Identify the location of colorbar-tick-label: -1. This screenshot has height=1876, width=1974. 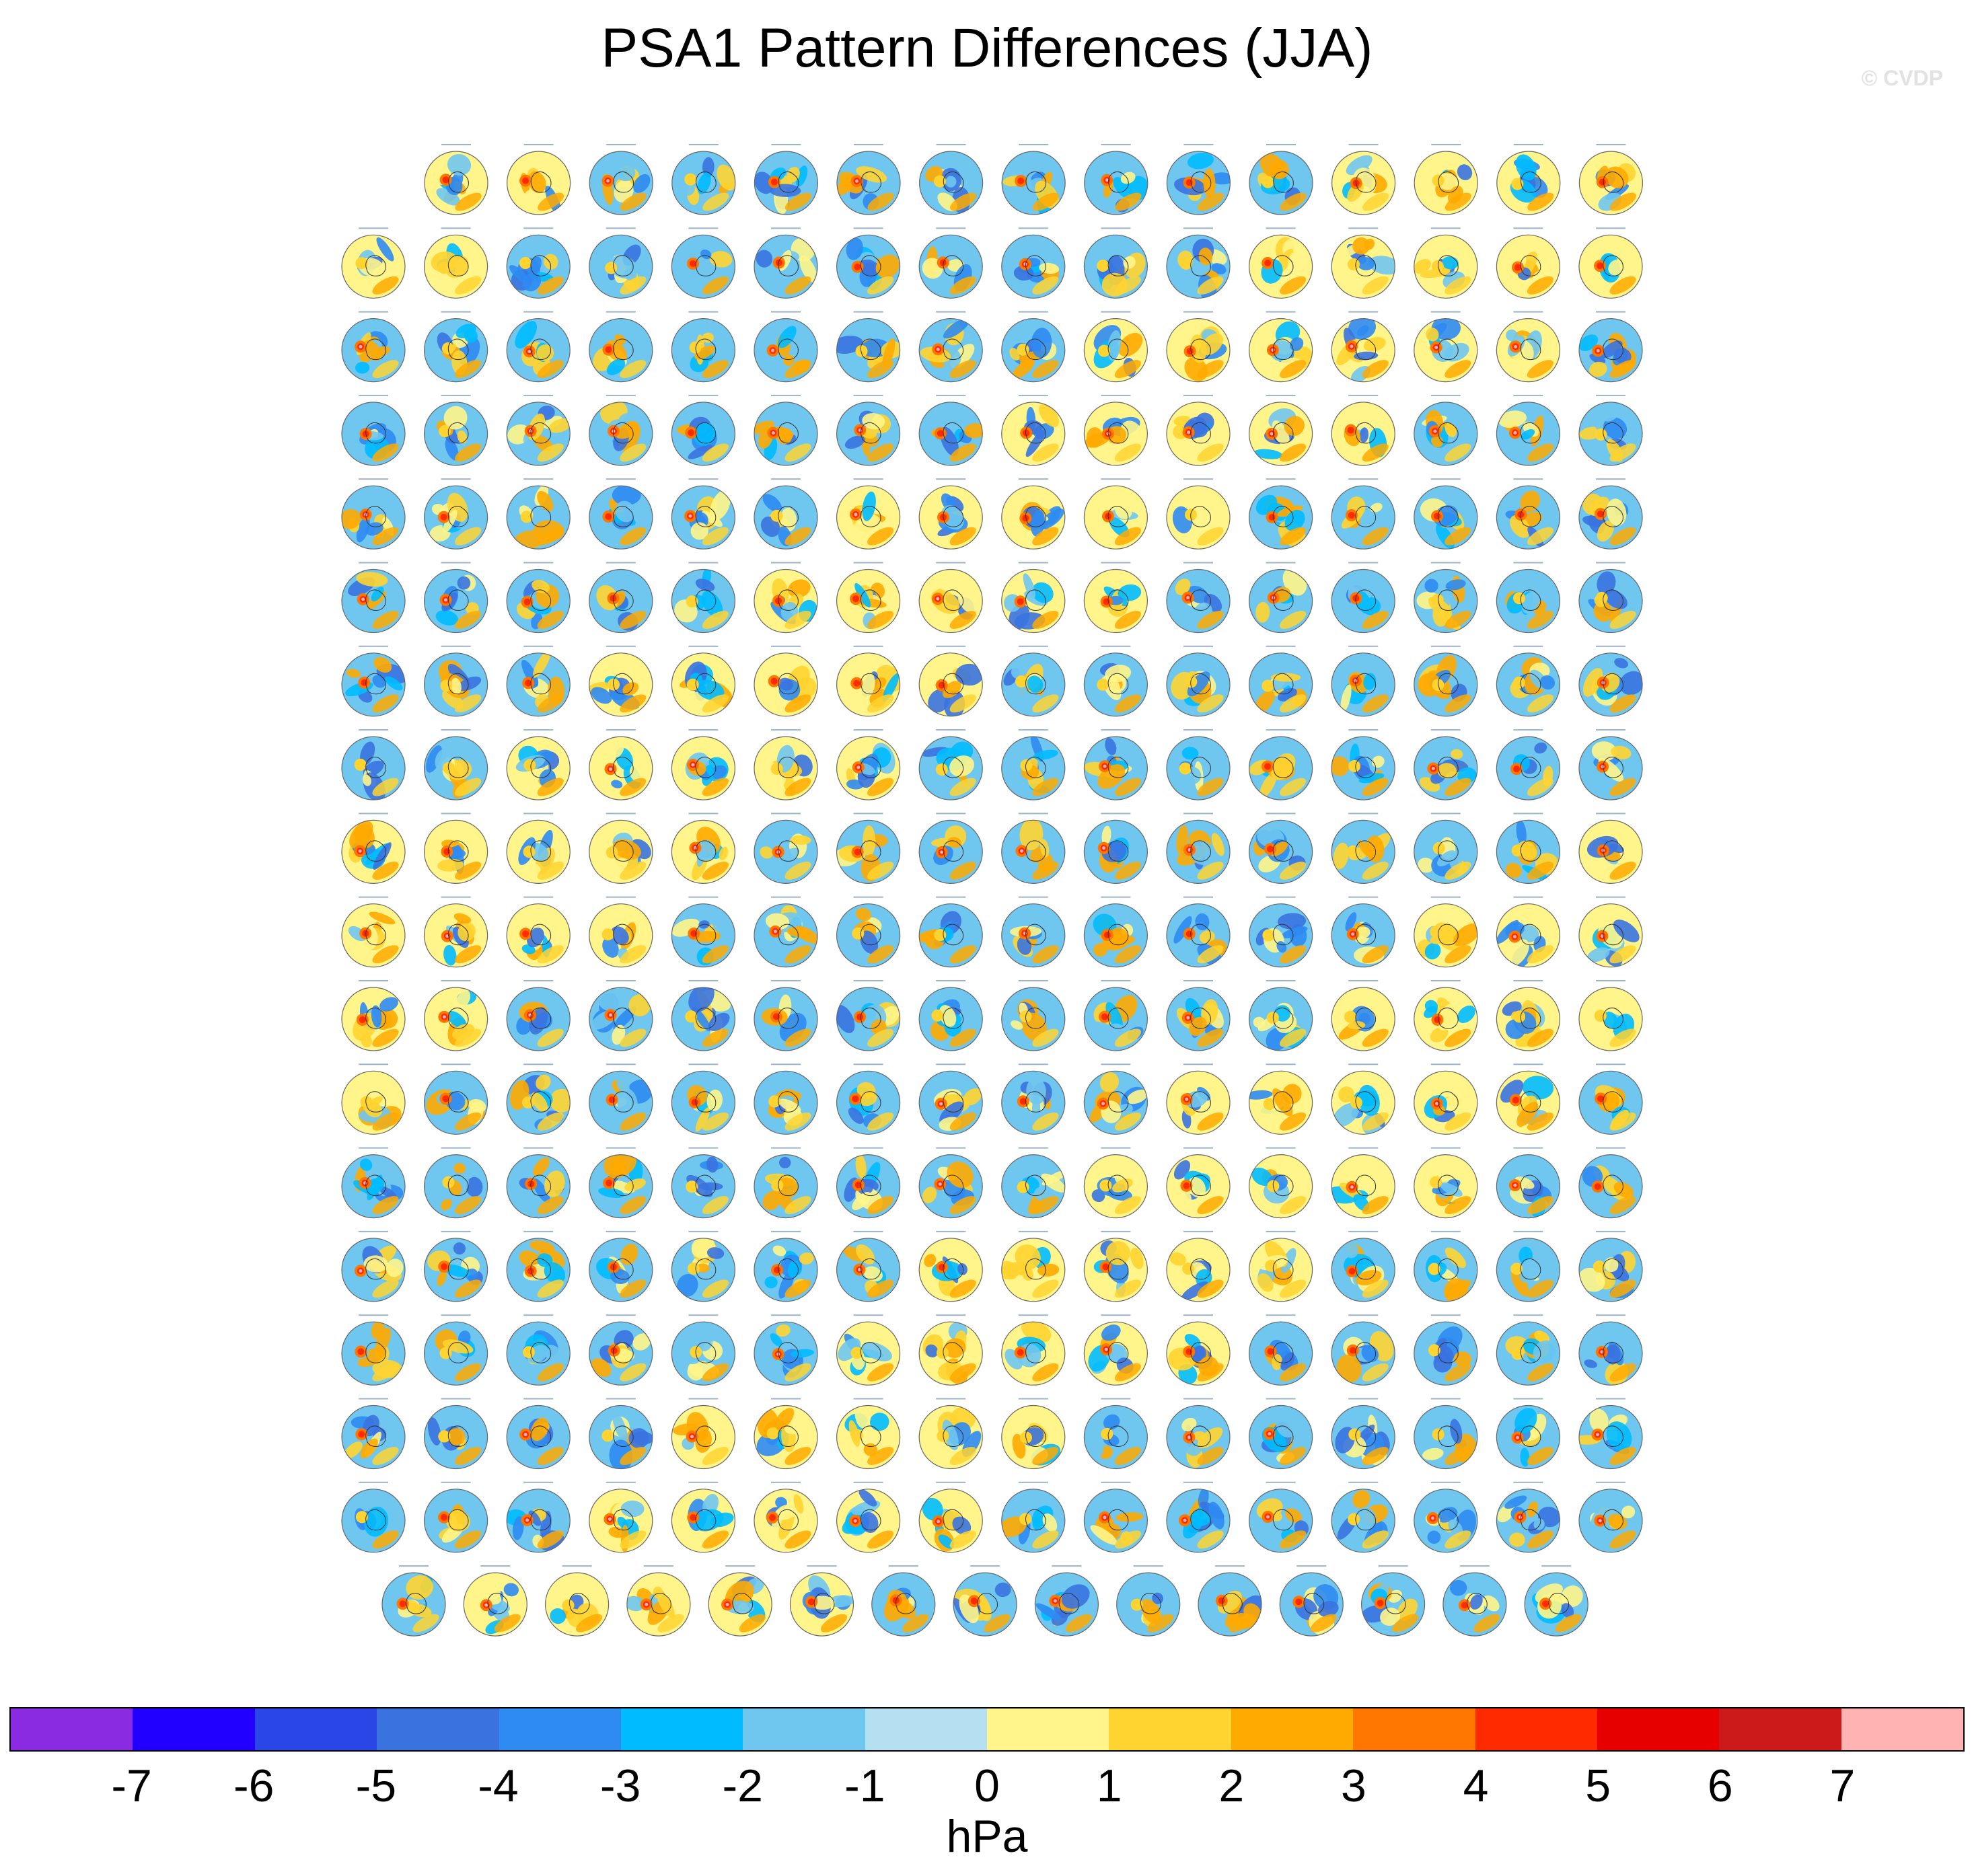
(865, 1785).